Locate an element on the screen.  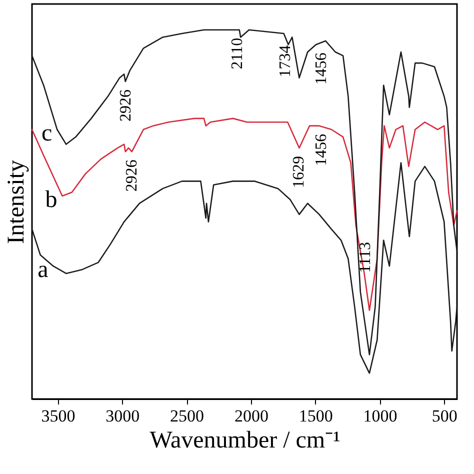
y-axis-title: Intensity is located at coordinates (17, 202).